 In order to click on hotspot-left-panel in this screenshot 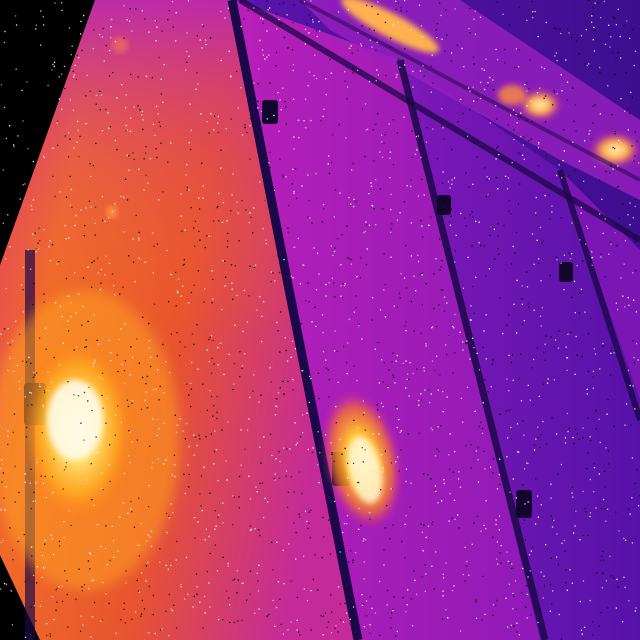, I will do `click(90, 440)`.